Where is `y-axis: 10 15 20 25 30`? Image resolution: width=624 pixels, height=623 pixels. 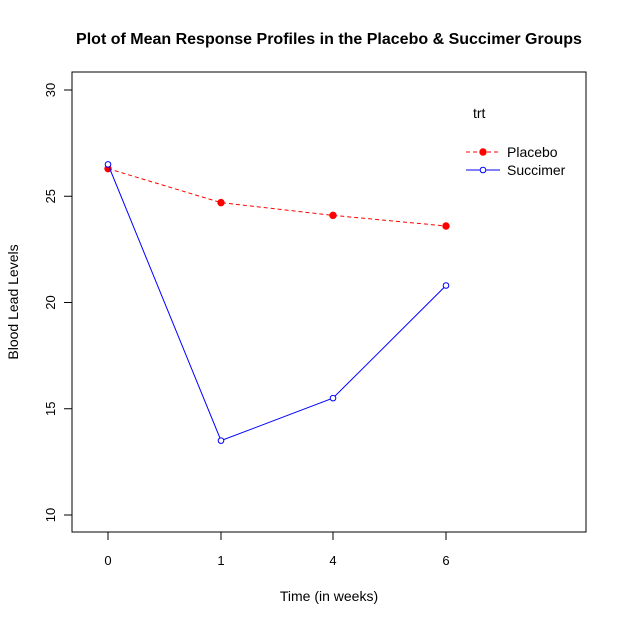 y-axis: 10 15 20 25 30 is located at coordinates (58, 302).